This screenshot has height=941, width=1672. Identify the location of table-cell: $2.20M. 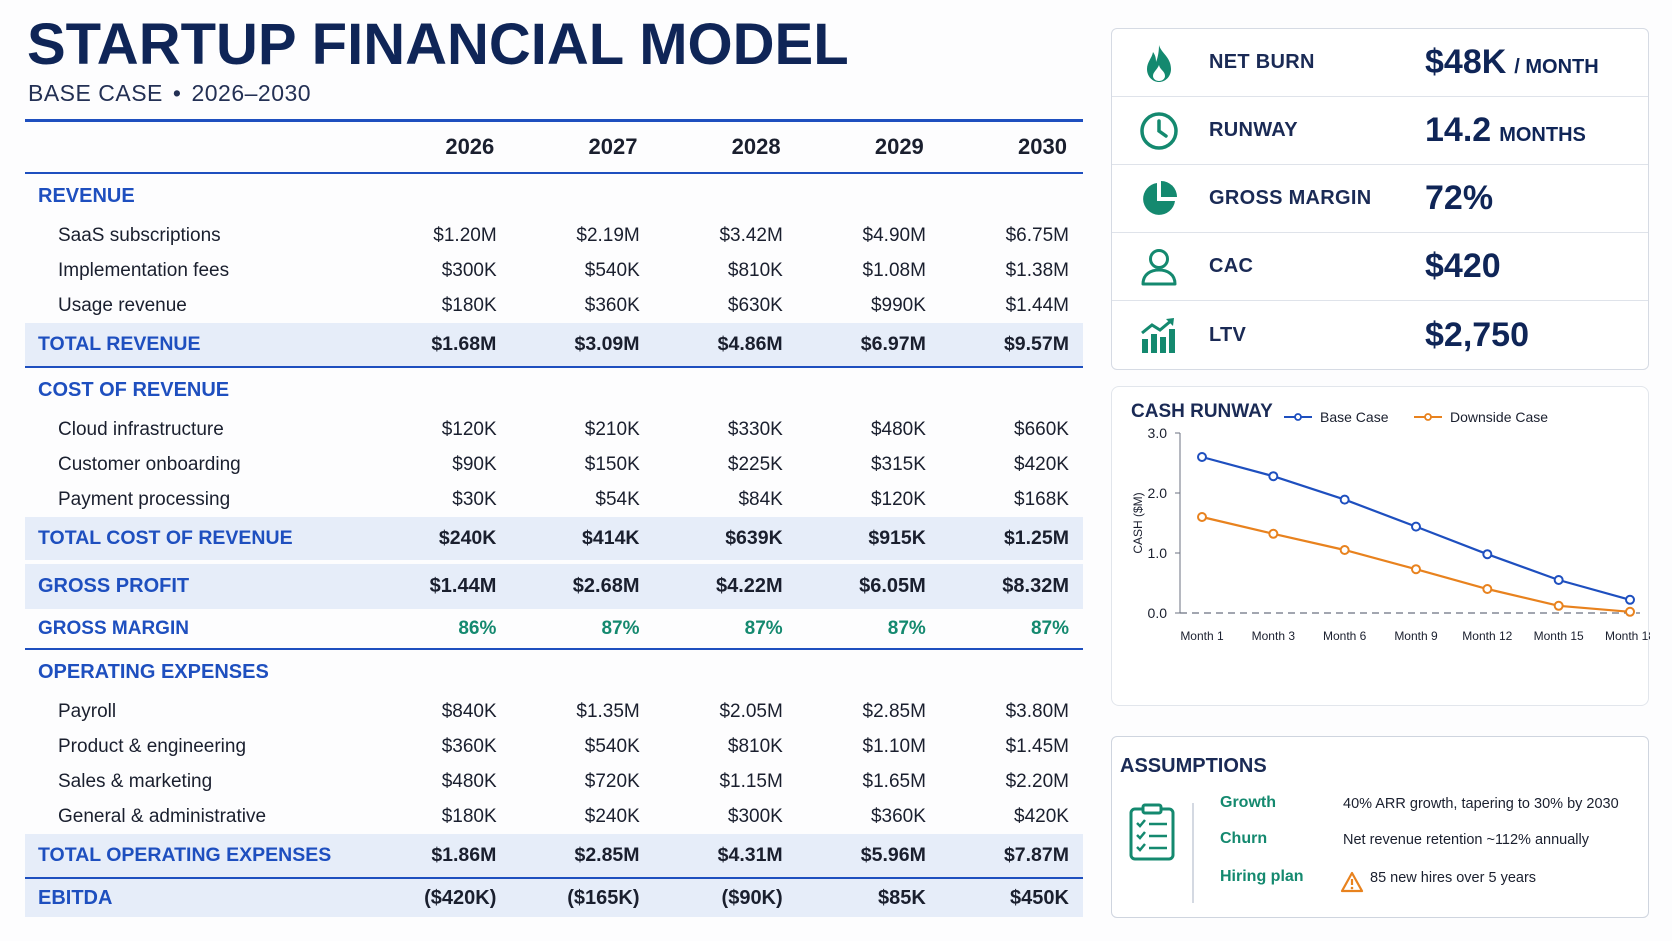
(1037, 781).